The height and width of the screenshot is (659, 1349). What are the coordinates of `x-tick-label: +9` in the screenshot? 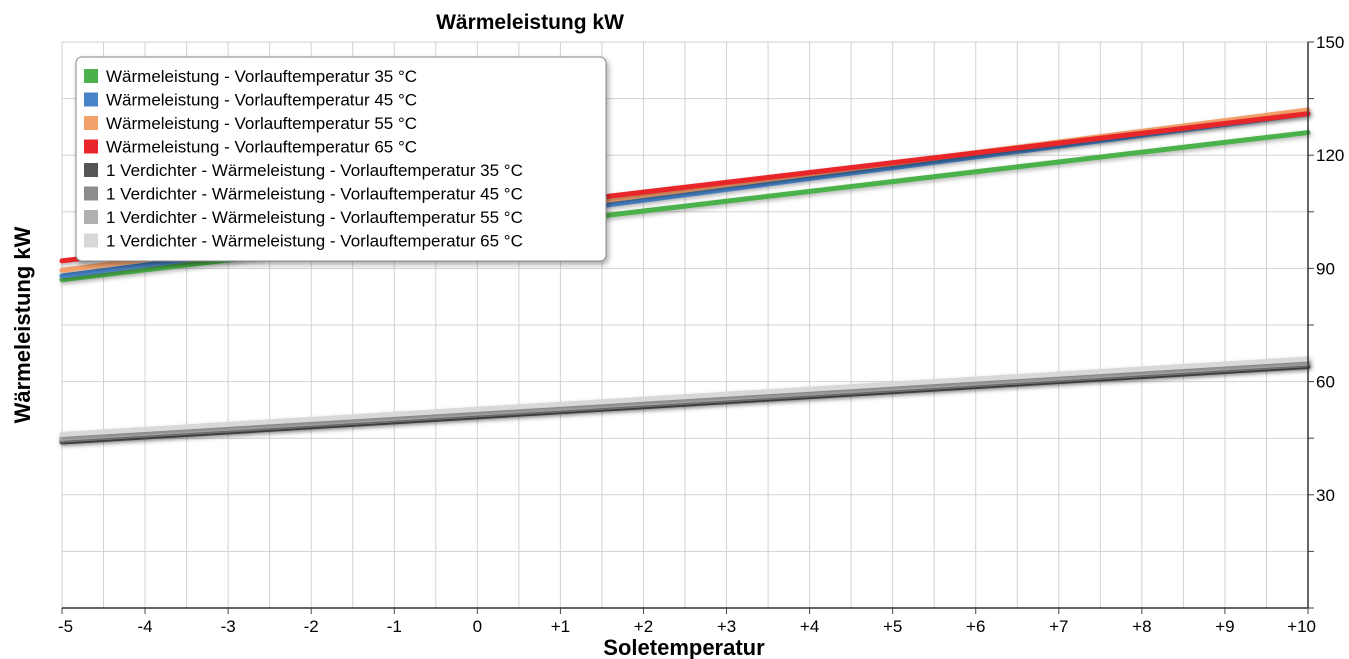 It's located at (1224, 626).